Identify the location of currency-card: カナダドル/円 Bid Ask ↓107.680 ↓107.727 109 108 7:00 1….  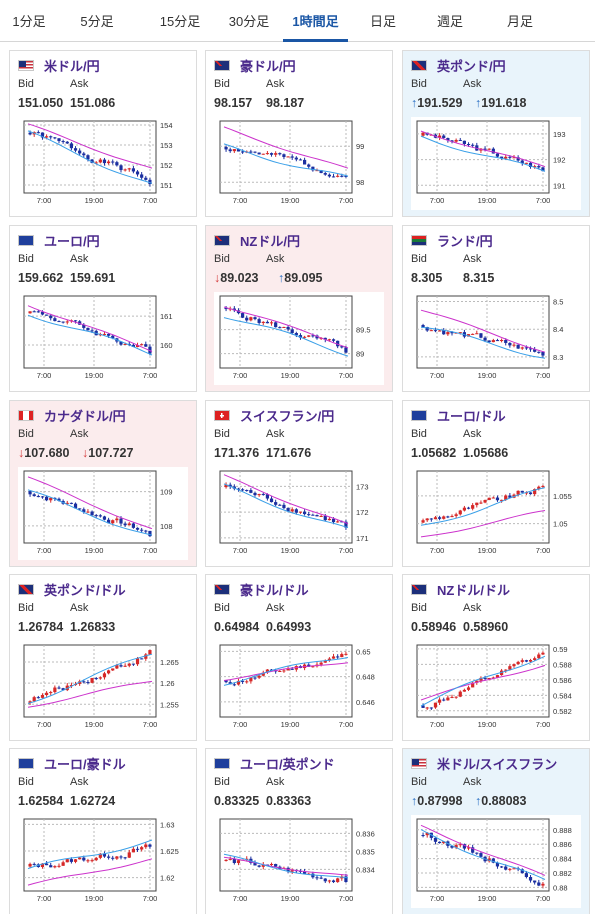
(103, 483).